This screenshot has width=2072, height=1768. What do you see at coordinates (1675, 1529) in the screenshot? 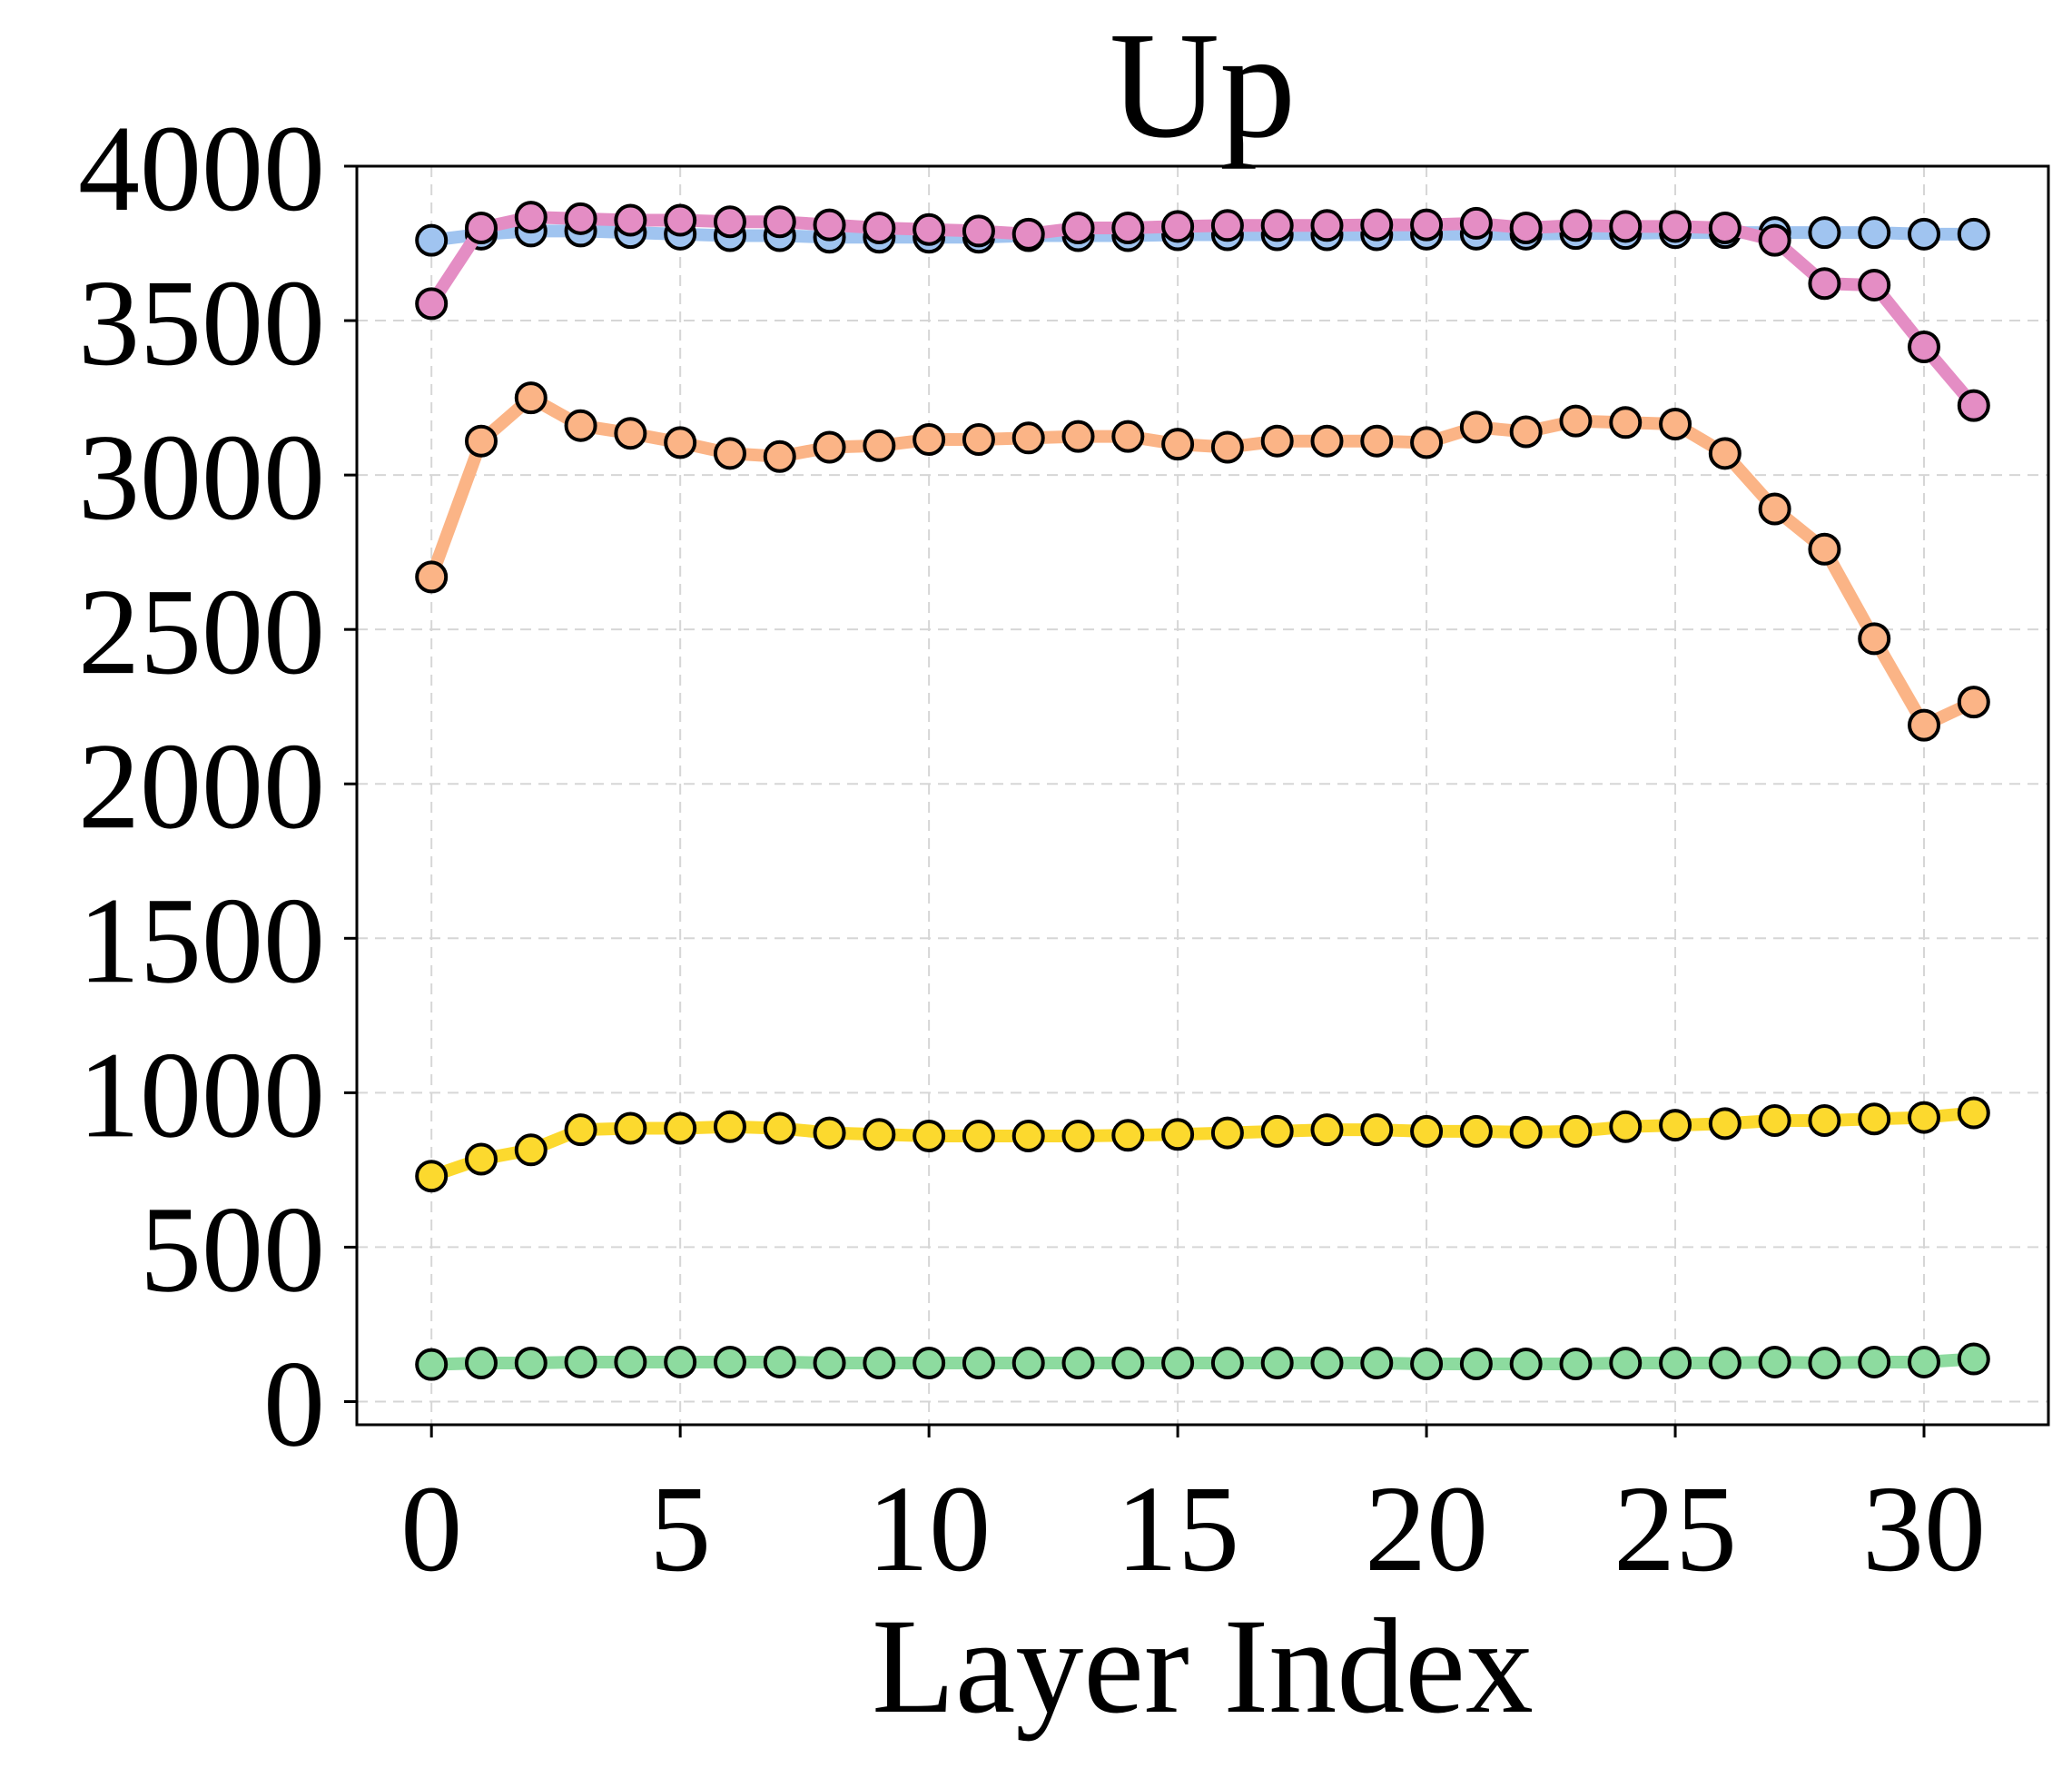
I see `x-tick-label: 25` at bounding box center [1675, 1529].